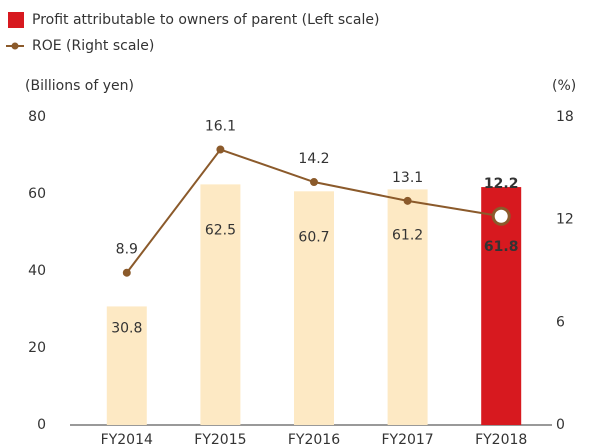  I want to click on y-axis-label: (Billions of yen), so click(79, 86).